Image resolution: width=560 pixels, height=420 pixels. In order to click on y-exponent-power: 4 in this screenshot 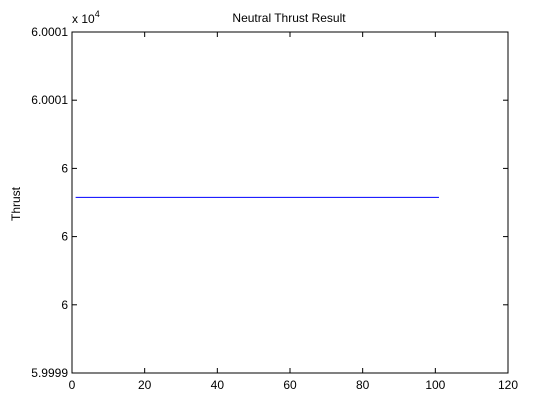, I will do `click(97, 14)`.